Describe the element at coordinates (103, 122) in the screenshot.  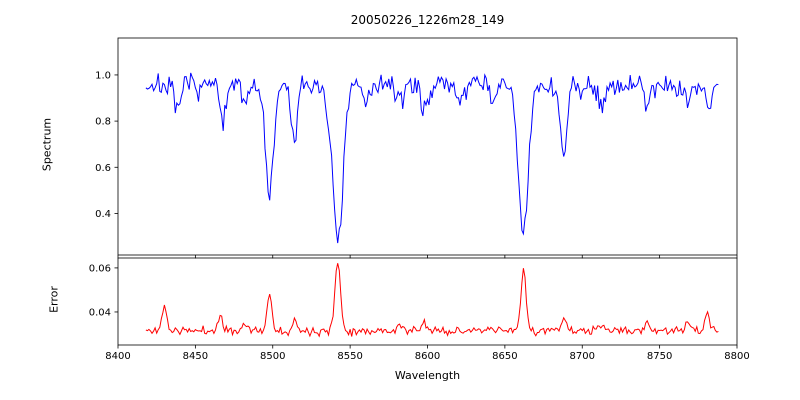
I see `y-tick-label: 0.8` at that location.